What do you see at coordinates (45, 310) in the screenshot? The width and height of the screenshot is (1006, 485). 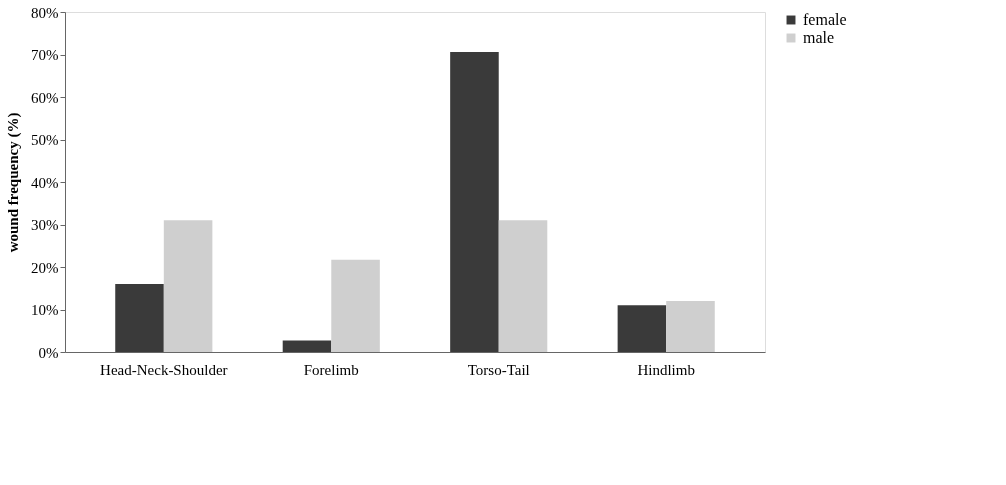 I see `y-tick-label: 10%` at bounding box center [45, 310].